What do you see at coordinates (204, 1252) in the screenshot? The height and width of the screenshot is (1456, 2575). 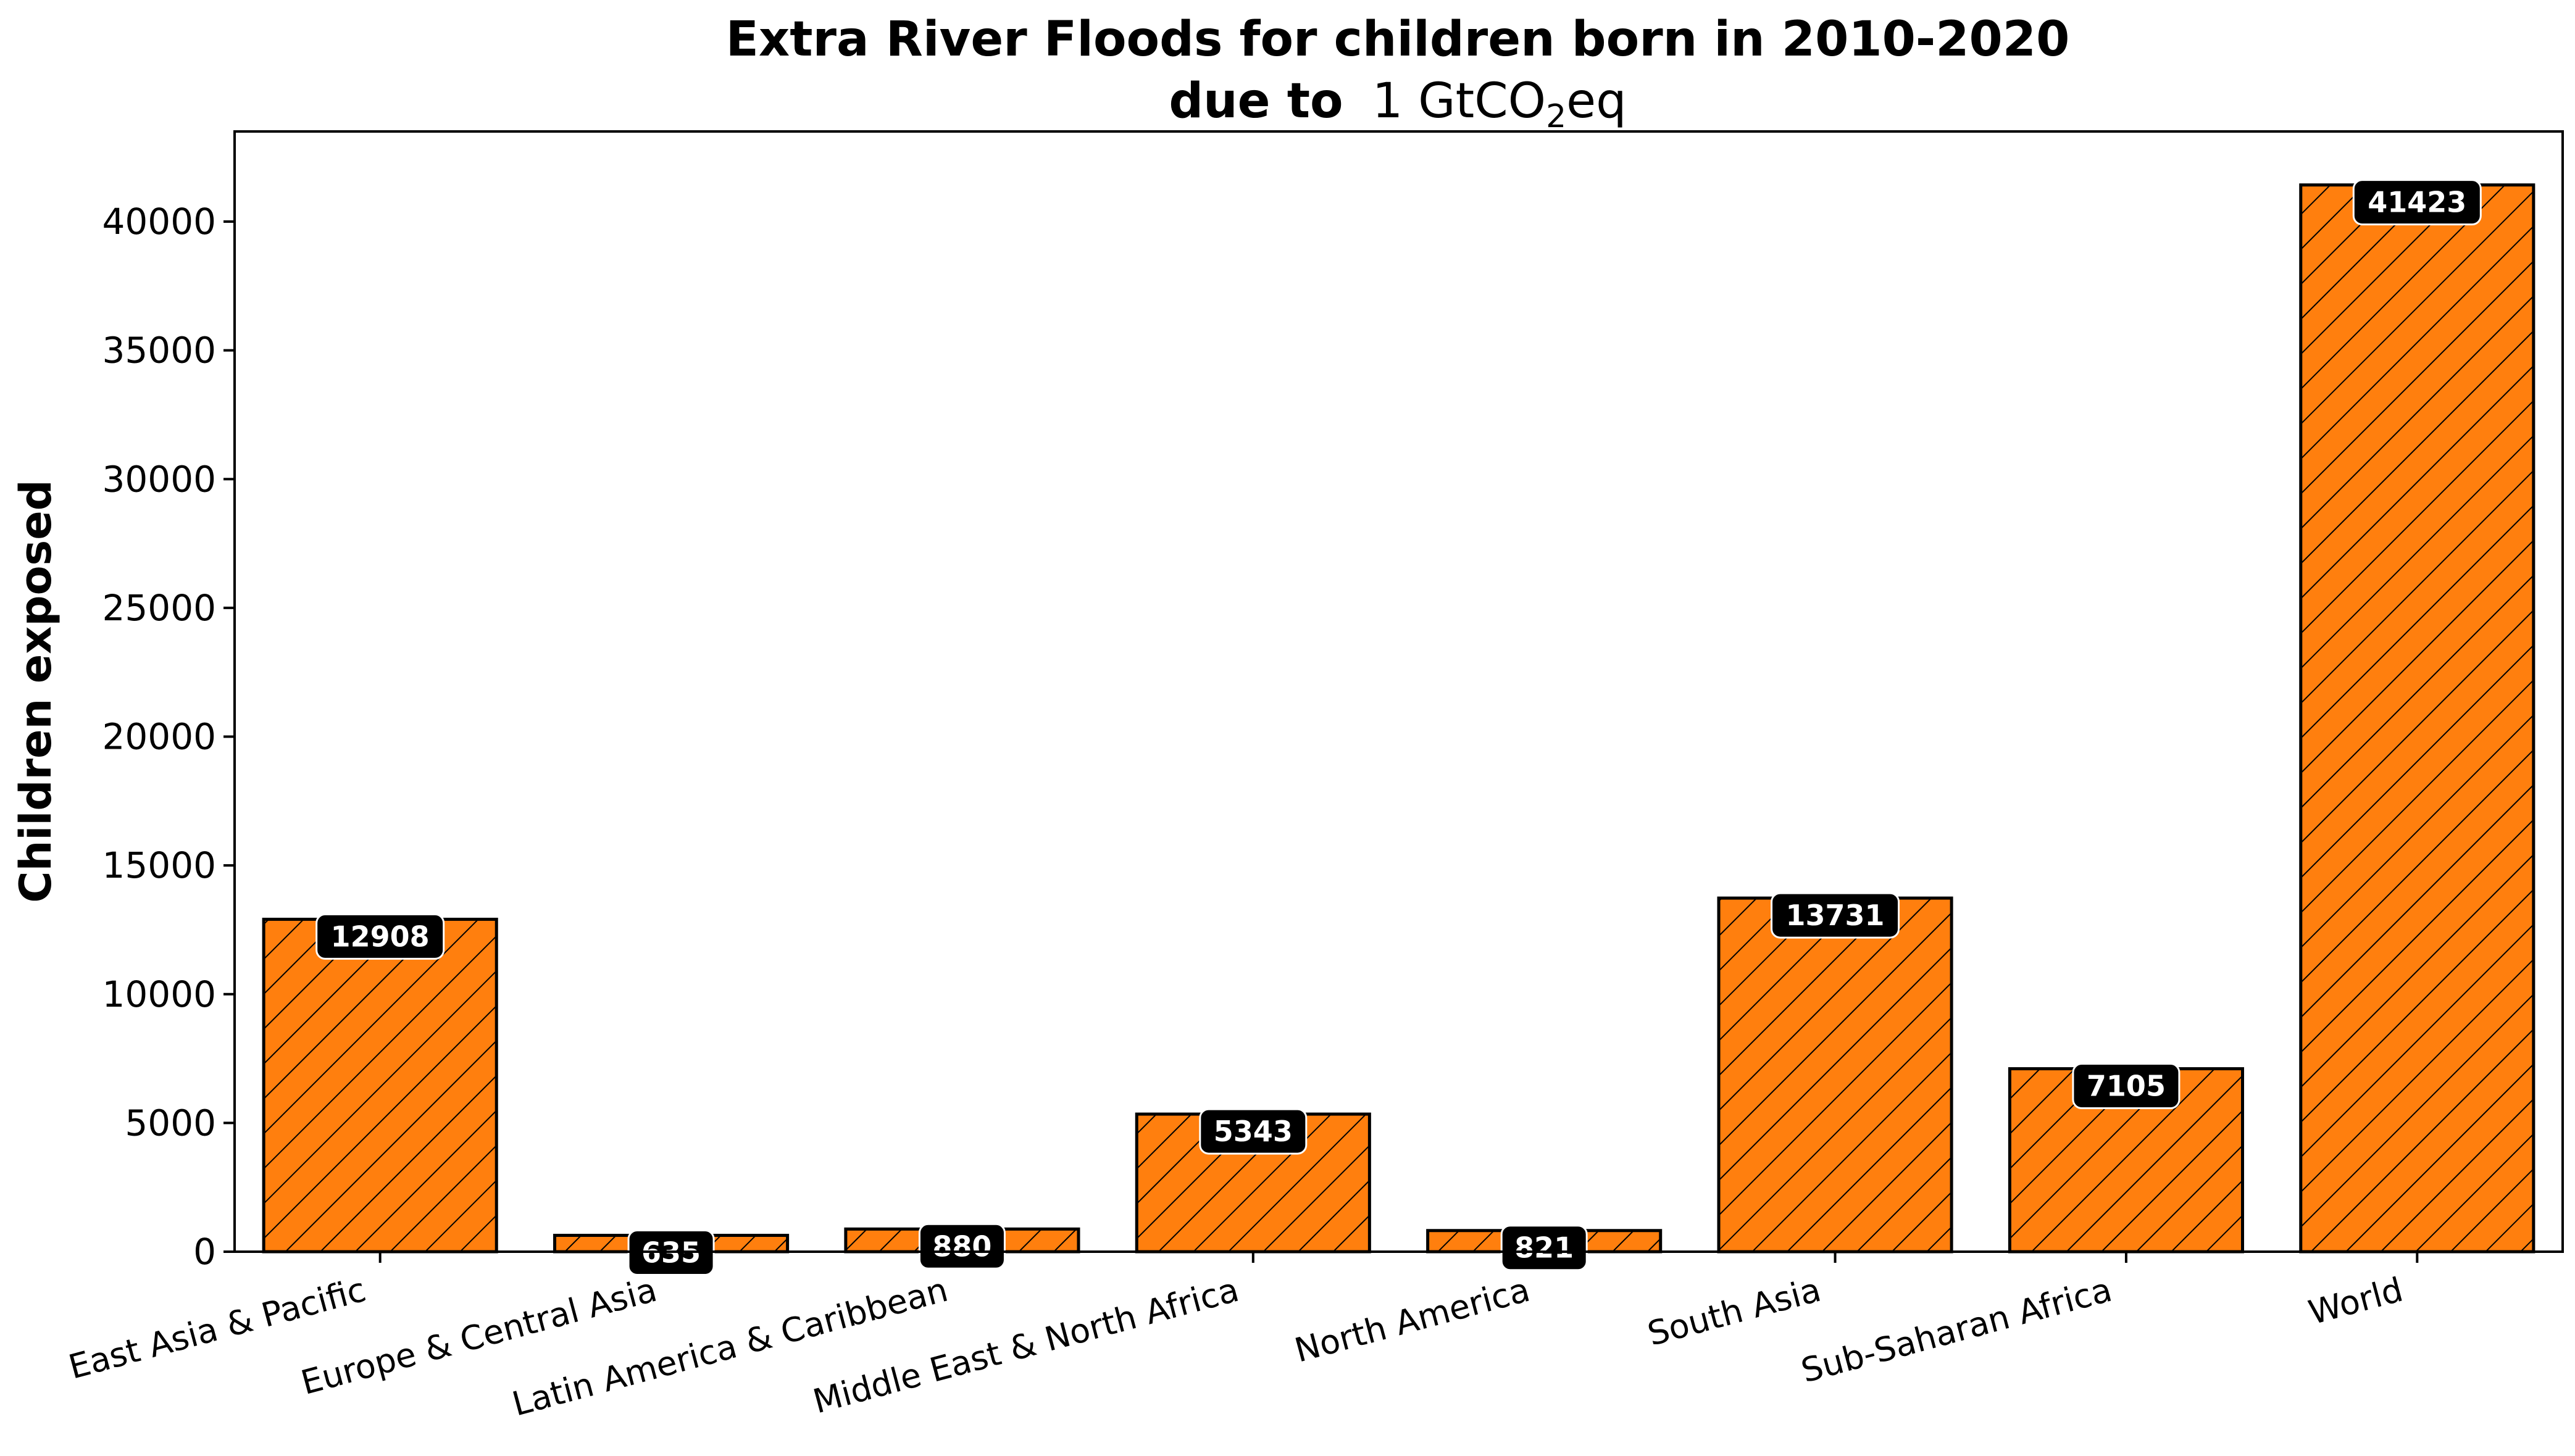 I see `y-tick-label: 0` at bounding box center [204, 1252].